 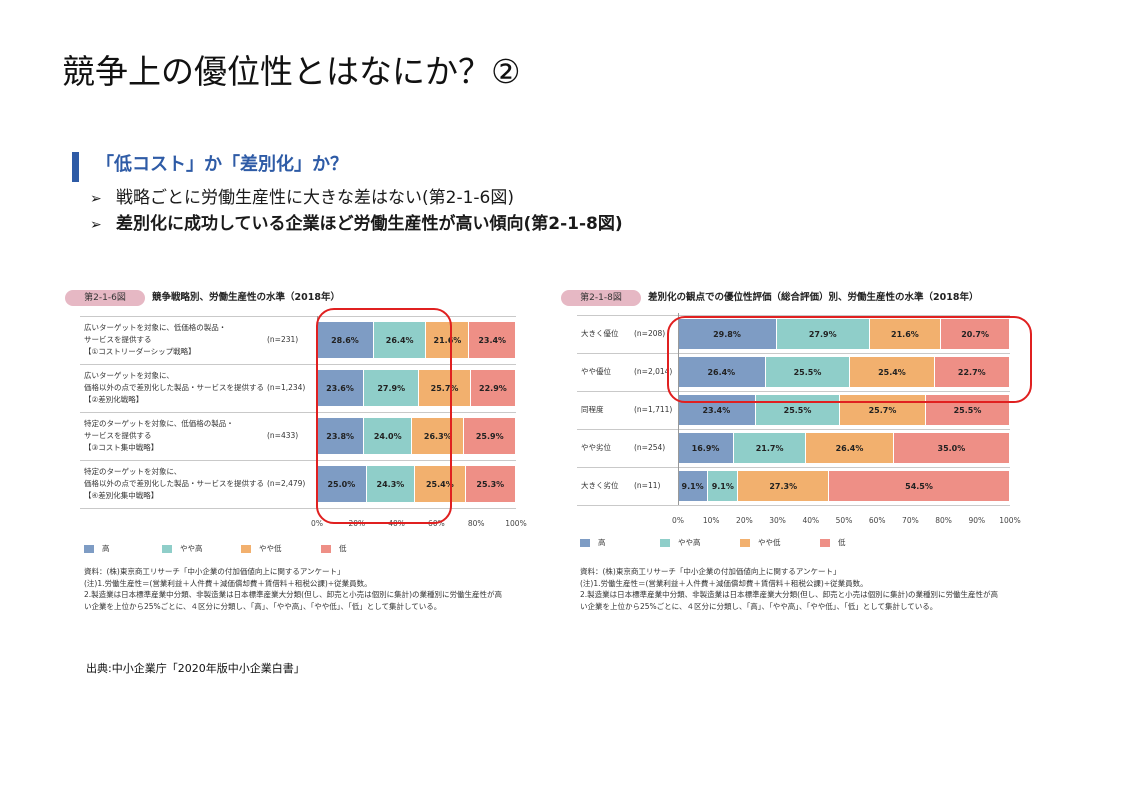 I want to click on category-label: 大きく優位, so click(x=600, y=333).